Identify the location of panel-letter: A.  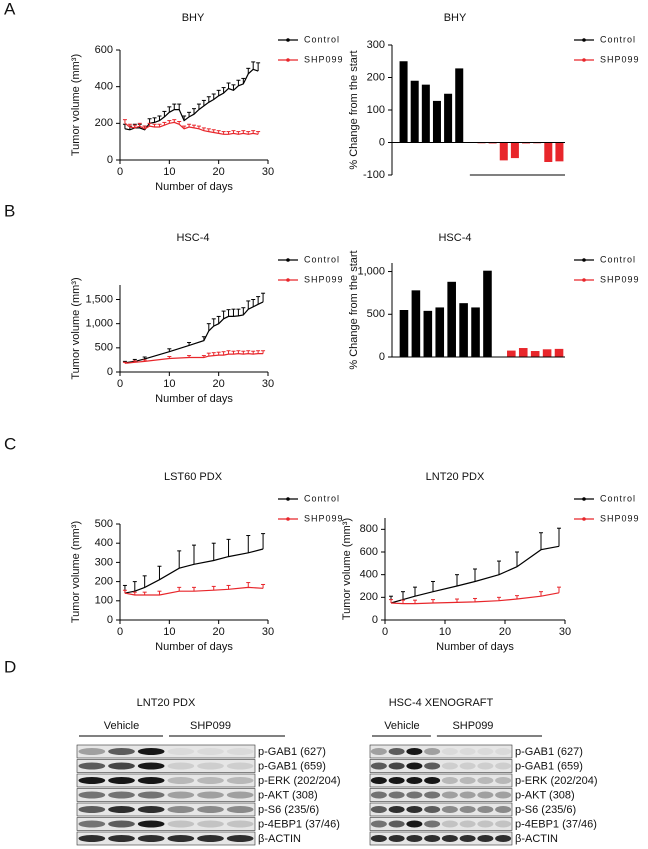
(10, 9).